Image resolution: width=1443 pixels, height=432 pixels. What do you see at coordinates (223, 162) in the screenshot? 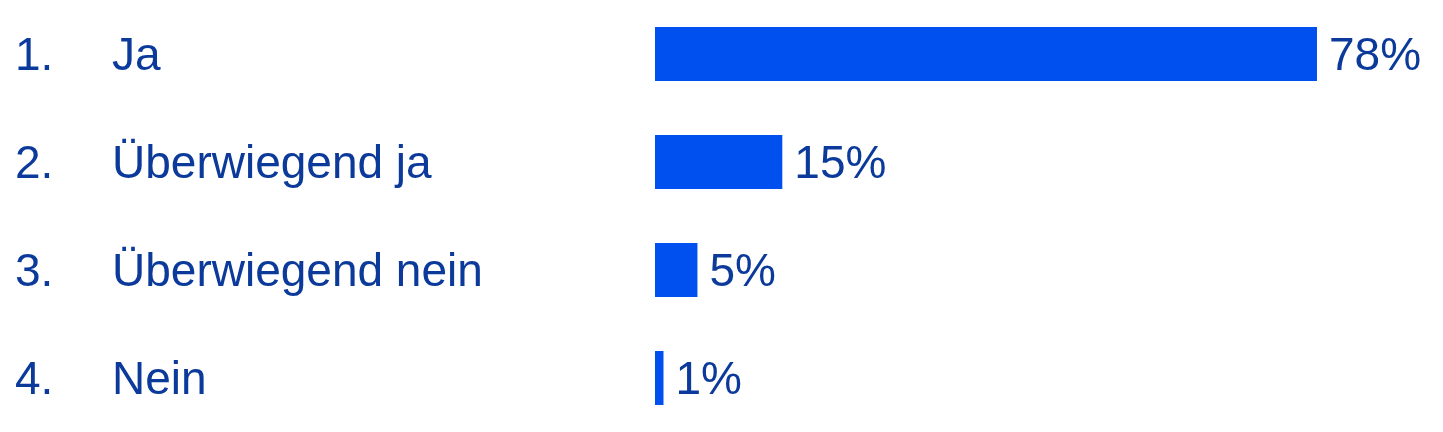
I see `category-label: 2. Überwiegend ja` at bounding box center [223, 162].